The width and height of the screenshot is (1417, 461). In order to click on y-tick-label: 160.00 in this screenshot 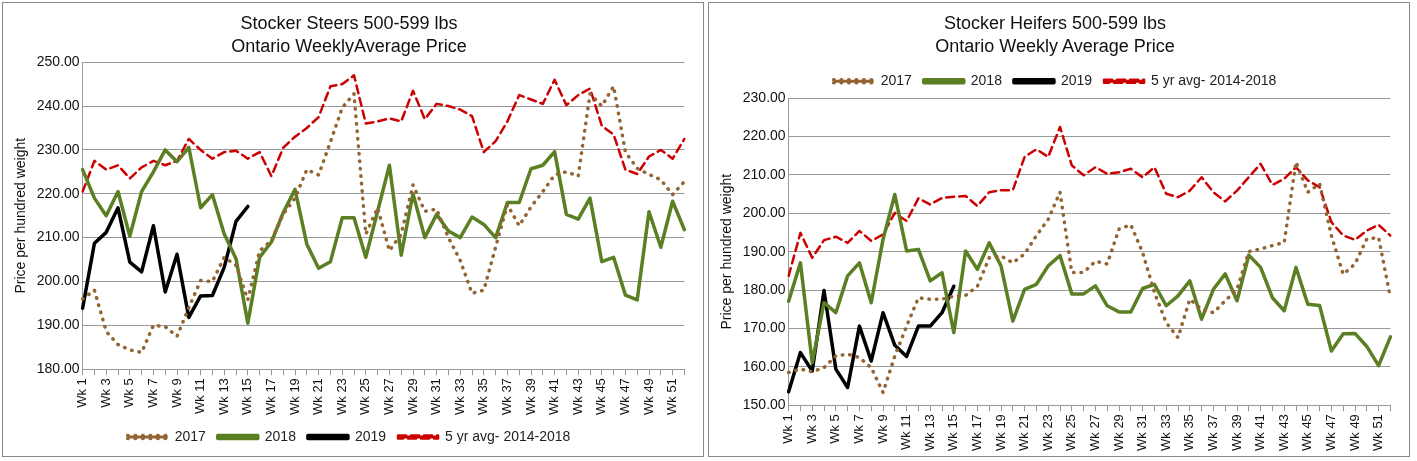, I will do `click(764, 365)`.